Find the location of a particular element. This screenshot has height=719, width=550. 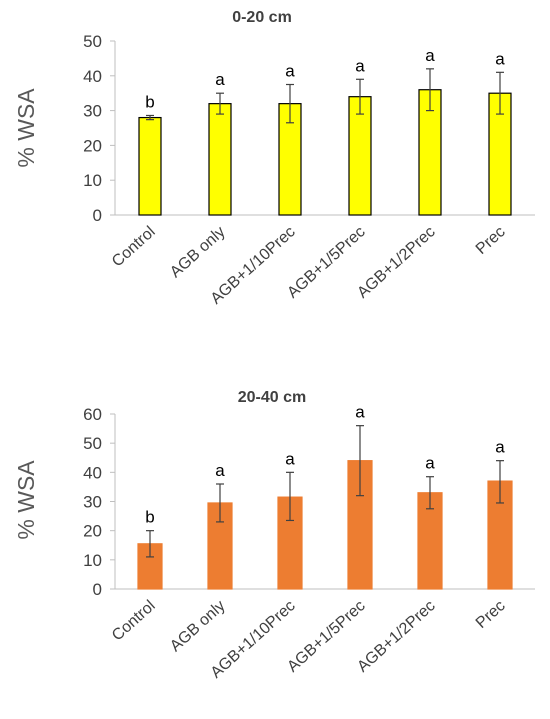

chart-title: 20-40 cm is located at coordinates (272, 397).